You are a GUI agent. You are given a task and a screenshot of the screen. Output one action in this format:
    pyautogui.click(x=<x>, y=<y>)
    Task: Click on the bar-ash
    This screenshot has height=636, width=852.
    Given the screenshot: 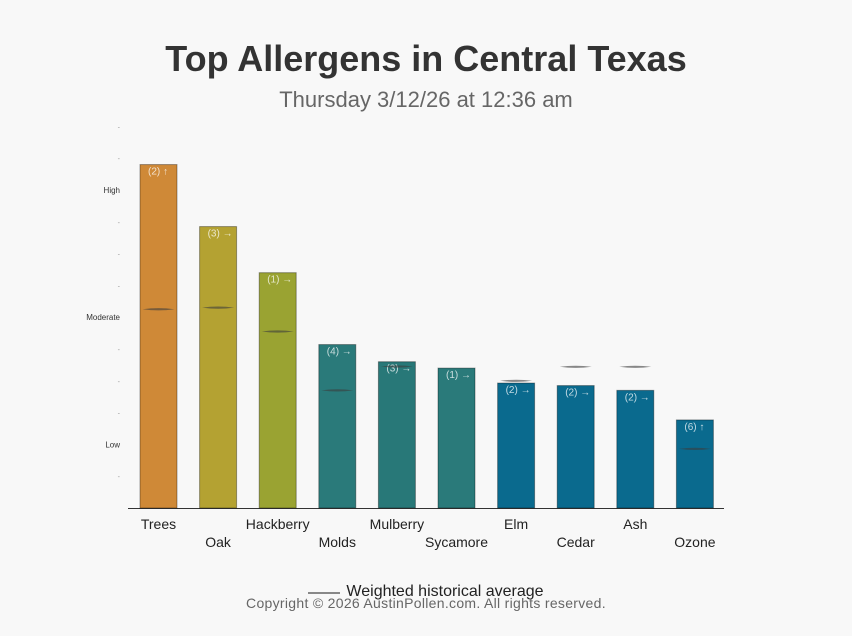 What is the action you would take?
    pyautogui.click(x=635, y=449)
    